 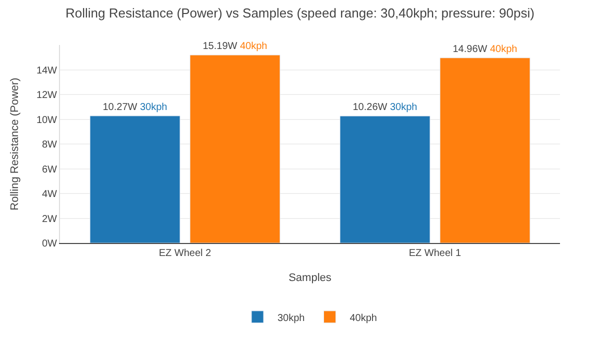 I want to click on data-label: 10.27W, so click(x=120, y=107).